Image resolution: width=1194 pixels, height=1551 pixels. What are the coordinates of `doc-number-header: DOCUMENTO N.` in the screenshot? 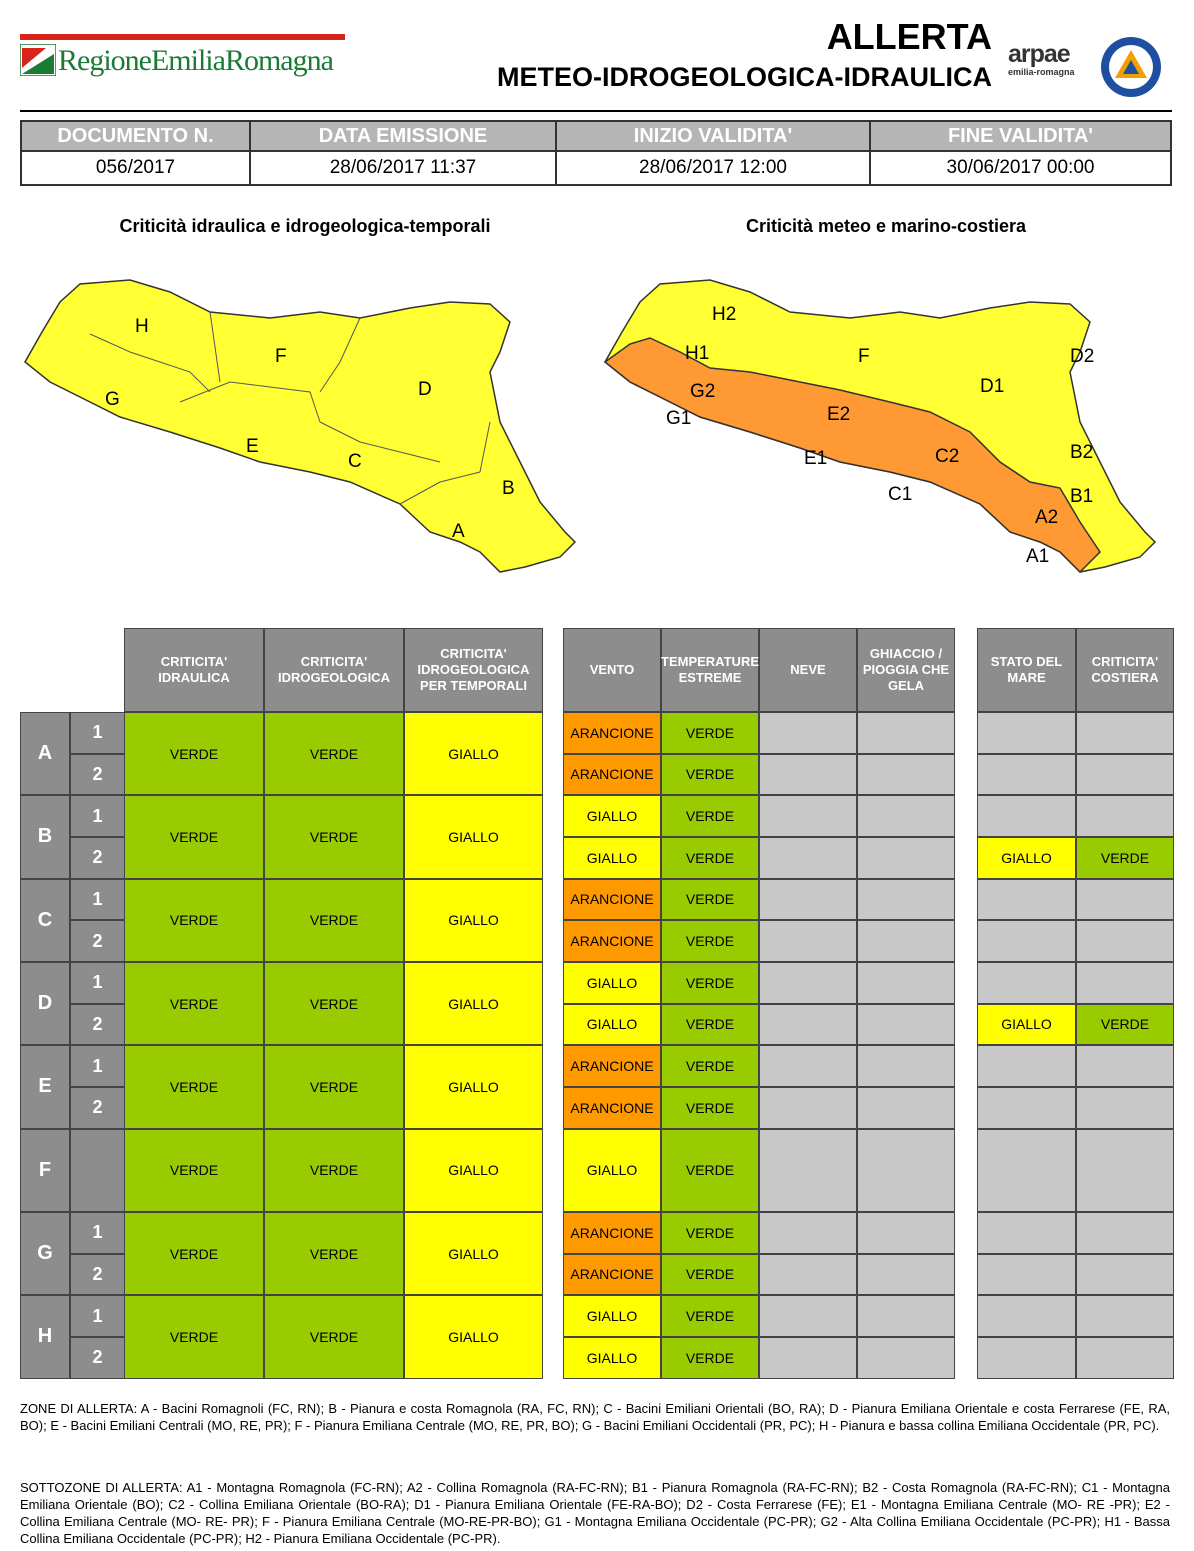 It's located at (135, 136).